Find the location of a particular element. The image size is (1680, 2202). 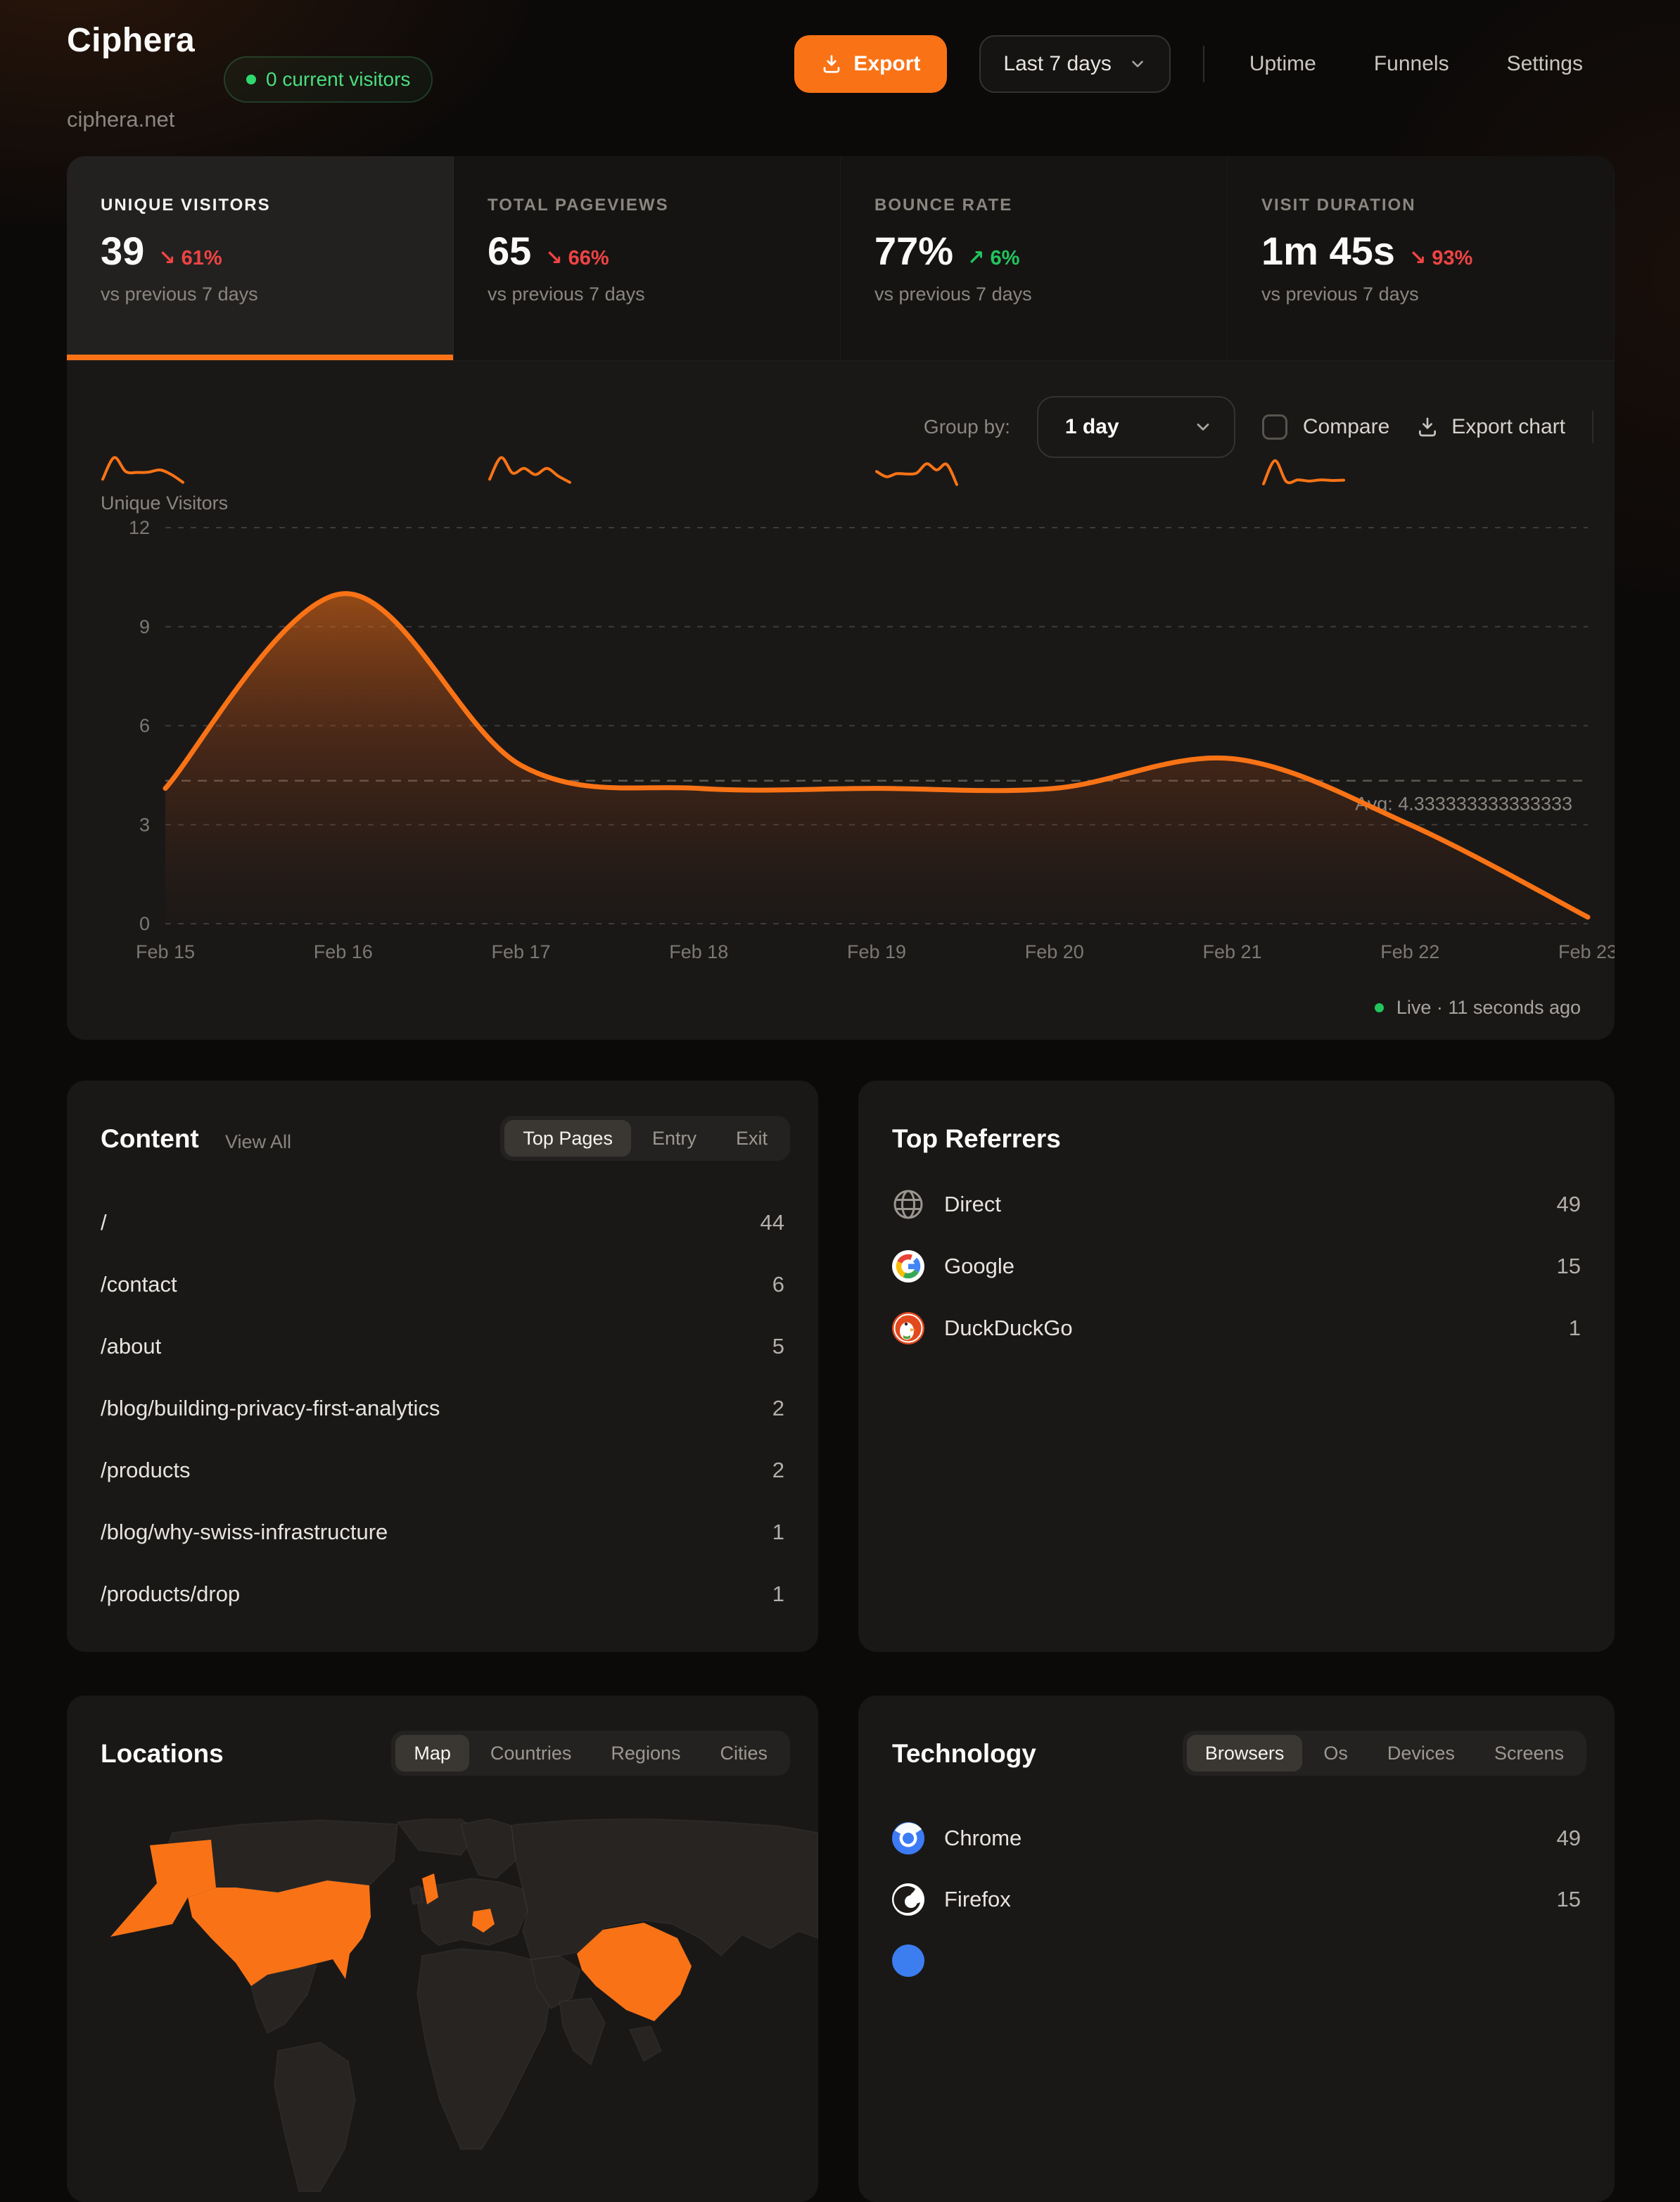

row-count: 15 is located at coordinates (1569, 1898).